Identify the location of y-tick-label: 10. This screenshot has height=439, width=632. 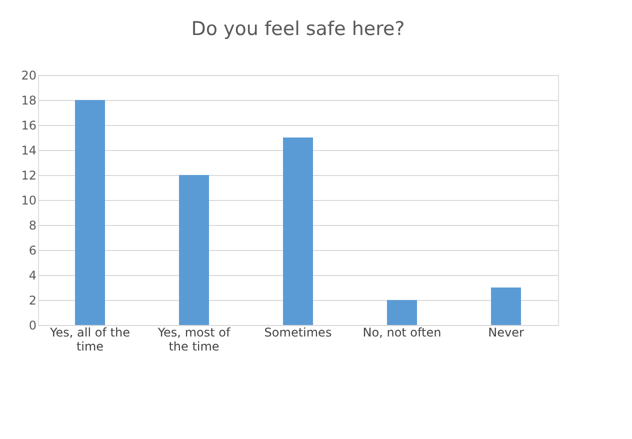
(28, 201).